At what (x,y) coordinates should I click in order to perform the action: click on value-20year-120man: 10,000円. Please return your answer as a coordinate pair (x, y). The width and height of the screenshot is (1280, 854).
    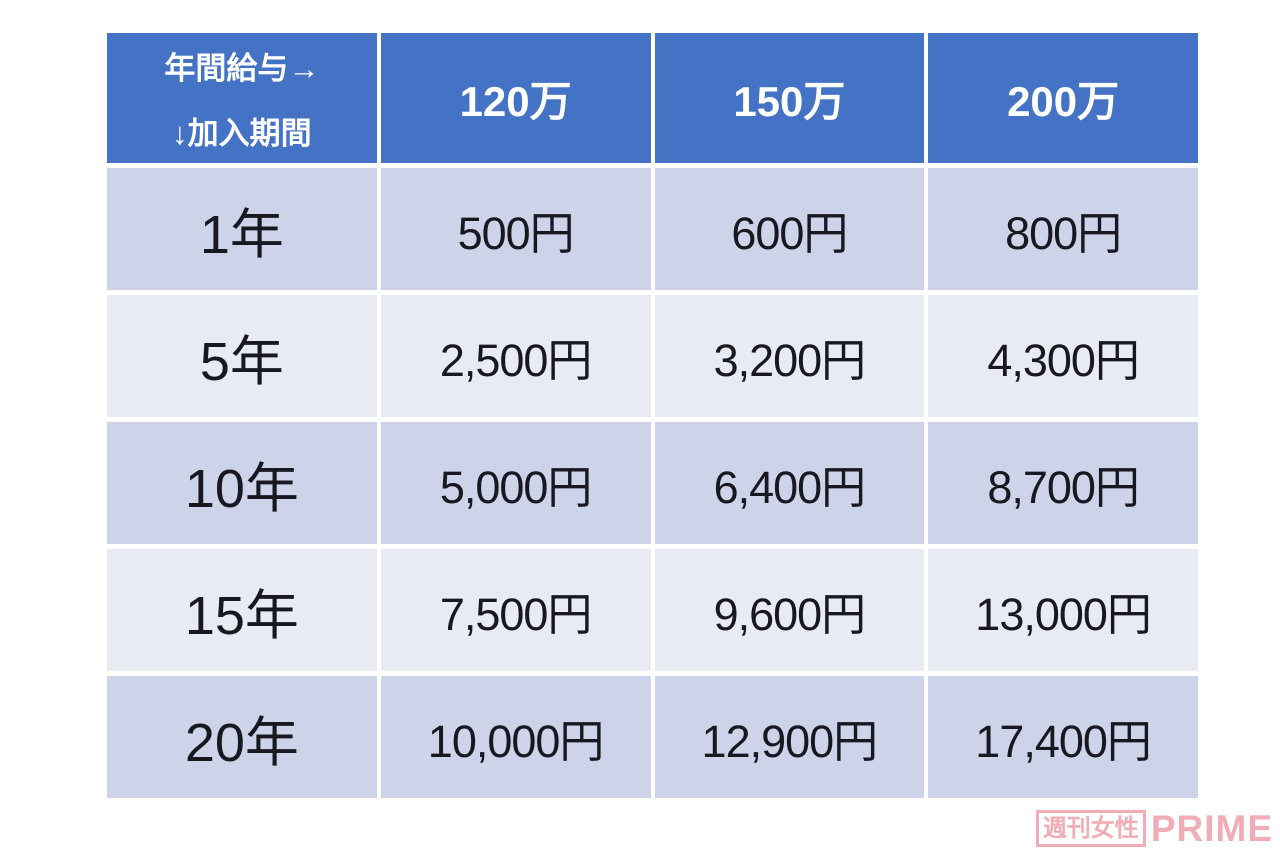
    Looking at the image, I should click on (515, 737).